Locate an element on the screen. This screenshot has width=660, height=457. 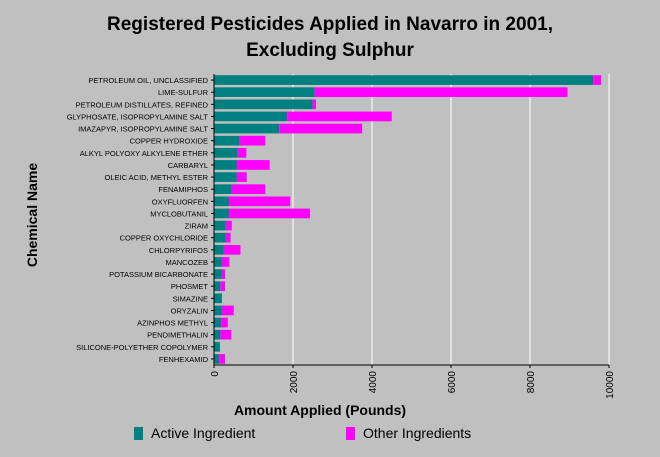
legend-item-active: Active Ingredient is located at coordinates (194, 433).